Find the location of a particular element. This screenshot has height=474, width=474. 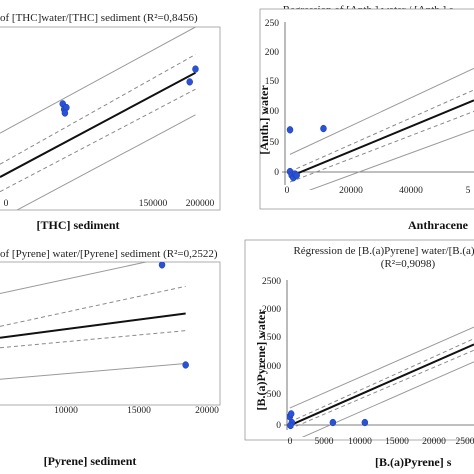

panel-bapyrene-x-tick-0: 0 is located at coordinates (290, 442).